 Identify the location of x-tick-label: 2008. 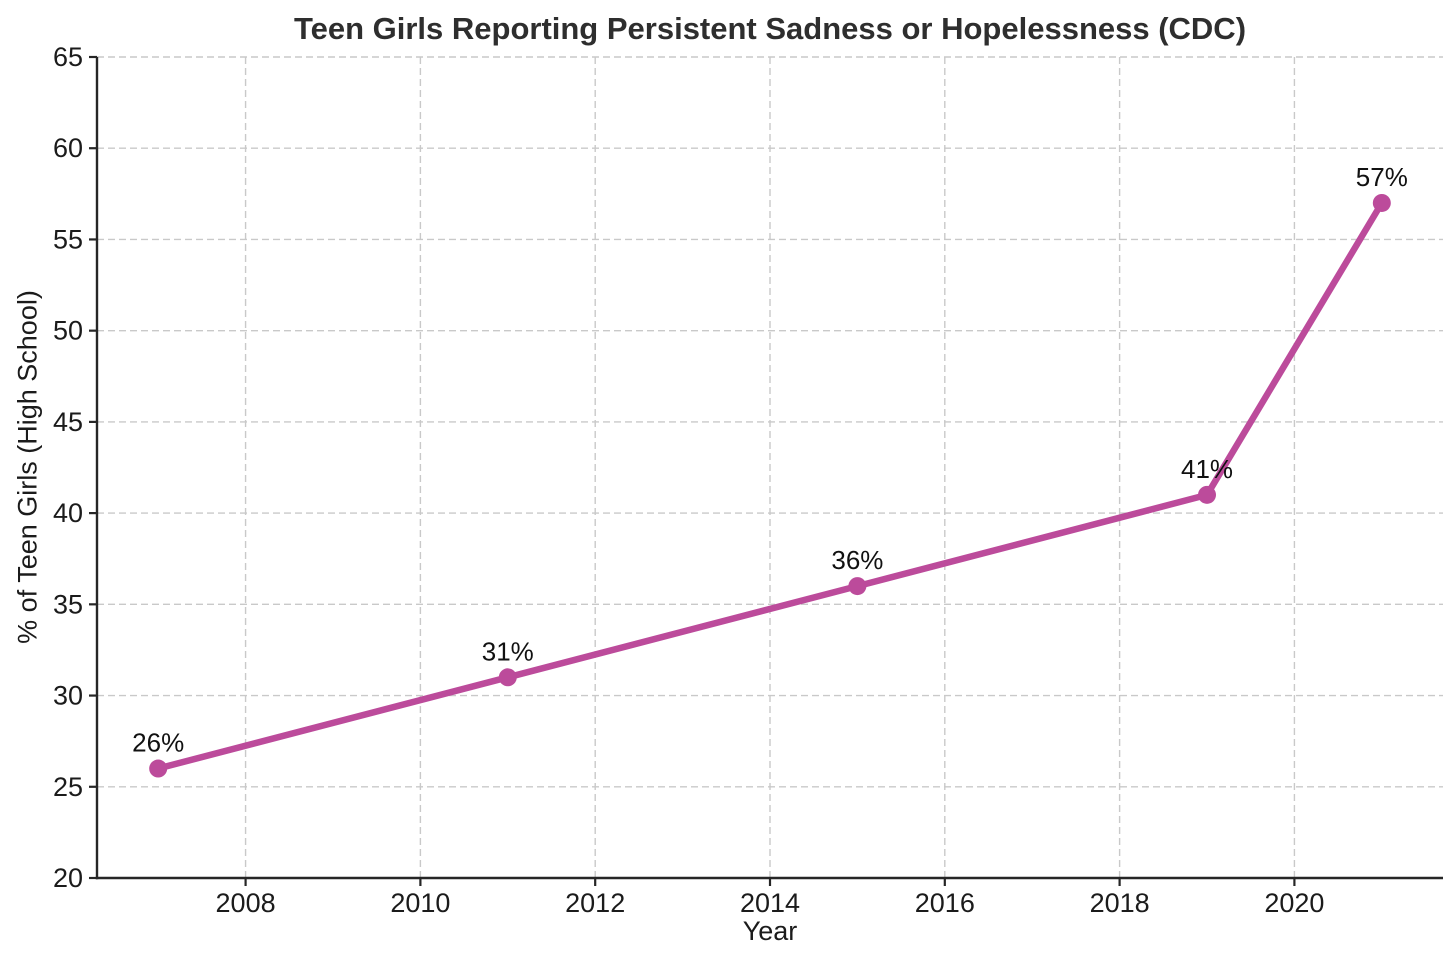
(246, 903).